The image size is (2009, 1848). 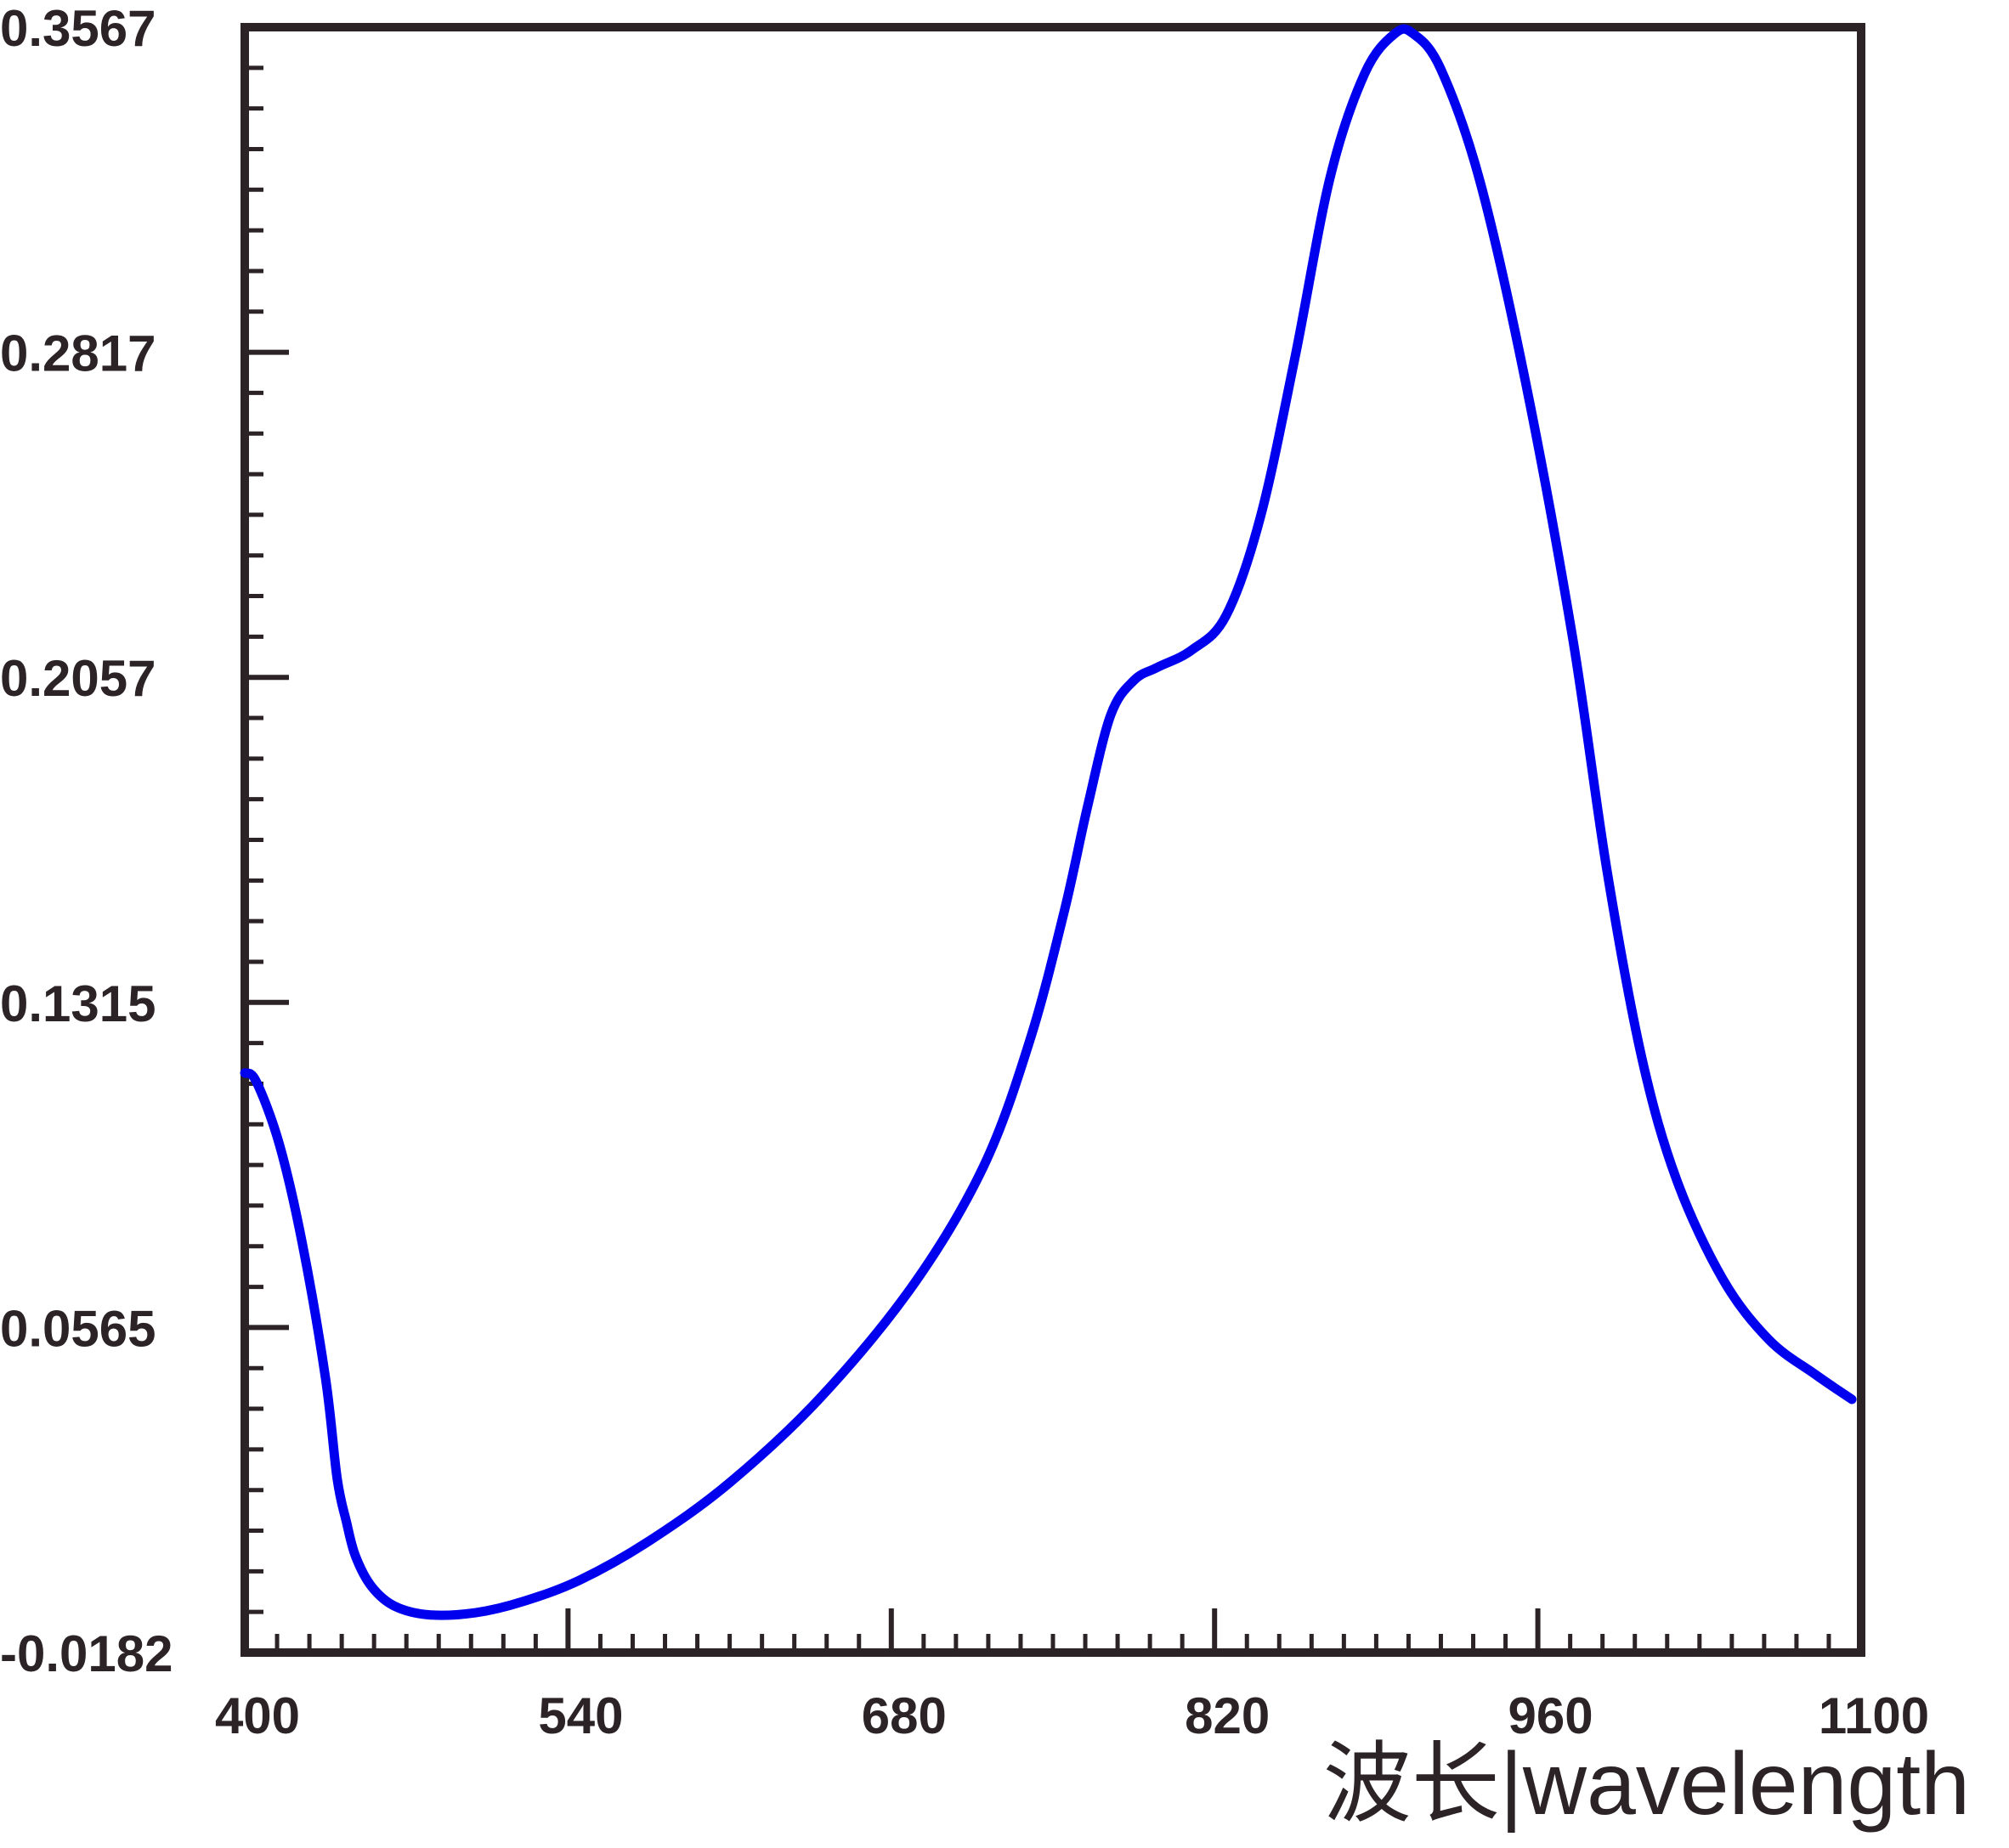 What do you see at coordinates (1053, 1630) in the screenshot?
I see `x-axis-ticks` at bounding box center [1053, 1630].